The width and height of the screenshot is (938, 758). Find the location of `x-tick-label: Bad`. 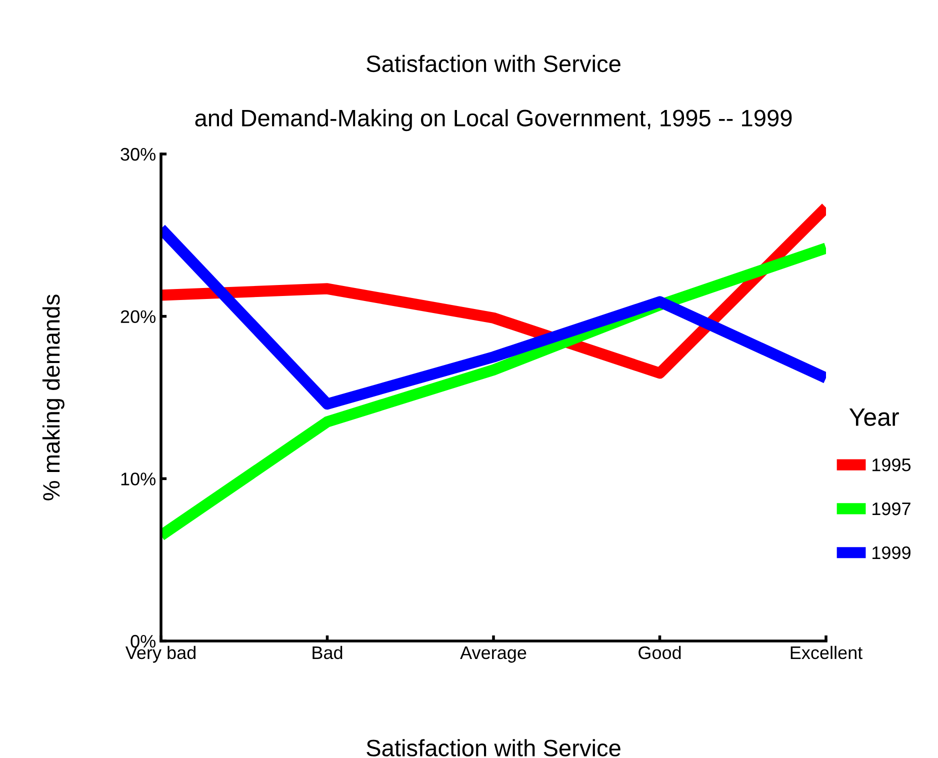

x-tick-label: Bad is located at coordinates (327, 653).